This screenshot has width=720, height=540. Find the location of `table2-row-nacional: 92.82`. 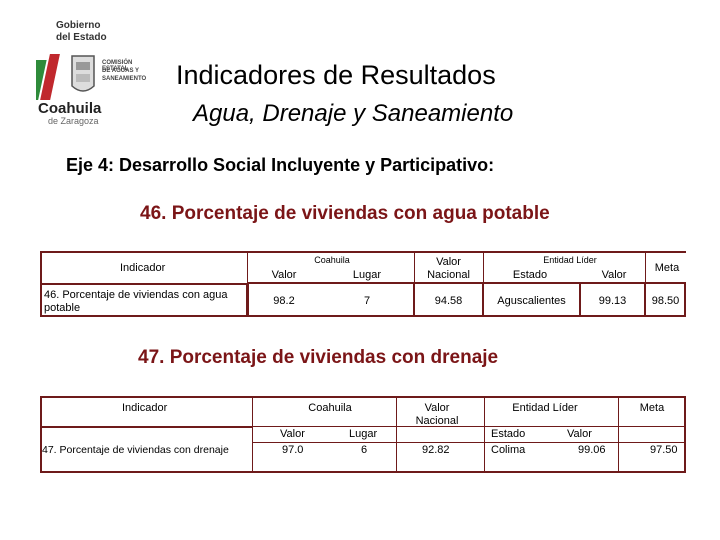

table2-row-nacional: 92.82 is located at coordinates (436, 450).